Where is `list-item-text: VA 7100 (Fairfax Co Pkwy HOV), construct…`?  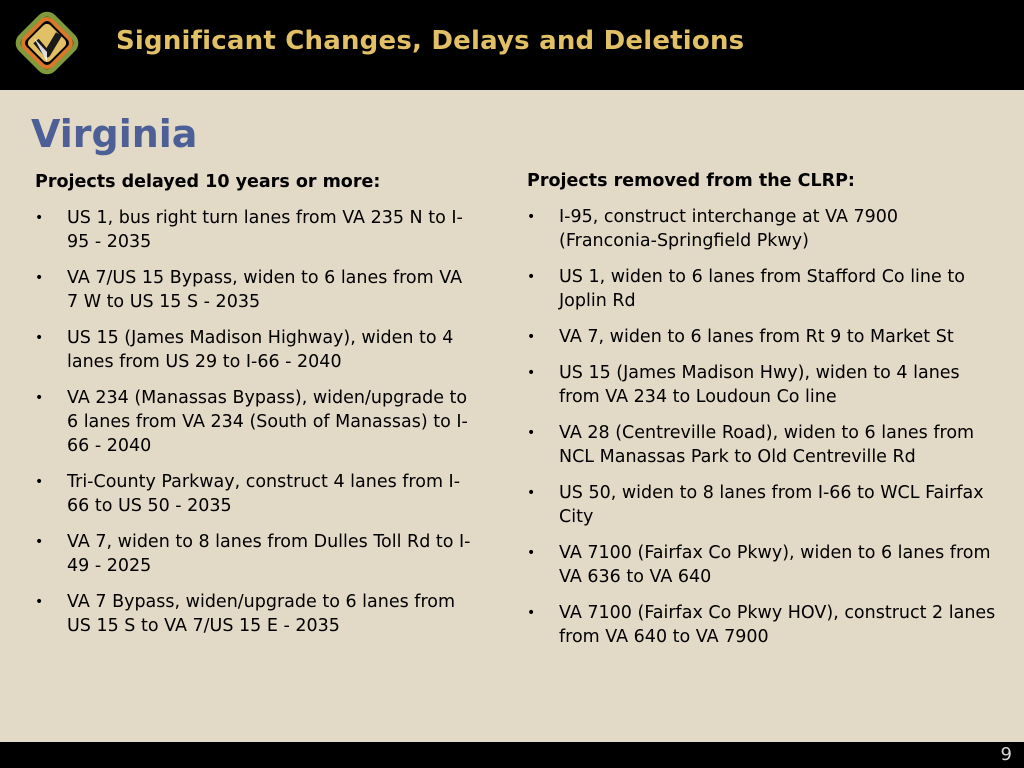
list-item-text: VA 7100 (Fairfax Co Pkwy HOV), construct… is located at coordinates (777, 625).